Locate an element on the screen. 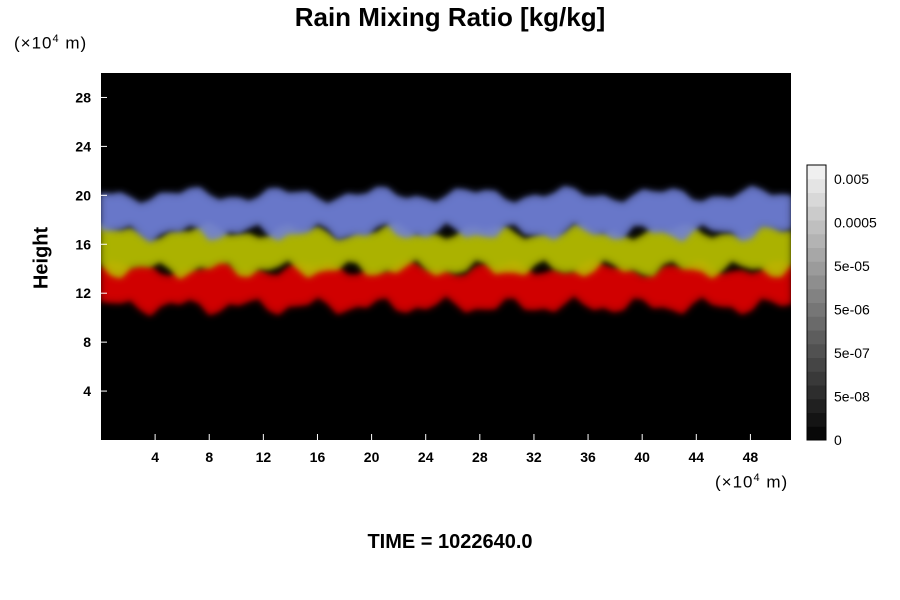 Image resolution: width=900 pixels, height=600 pixels. colorbar-label: 0.0005 is located at coordinates (855, 223).